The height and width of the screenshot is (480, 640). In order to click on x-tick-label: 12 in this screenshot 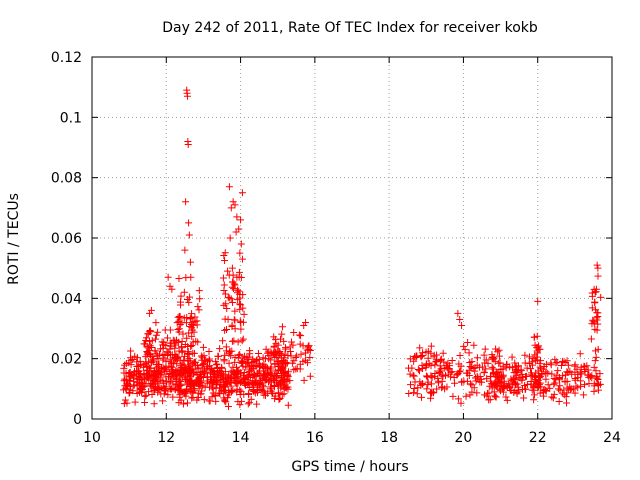, I will do `click(166, 438)`.